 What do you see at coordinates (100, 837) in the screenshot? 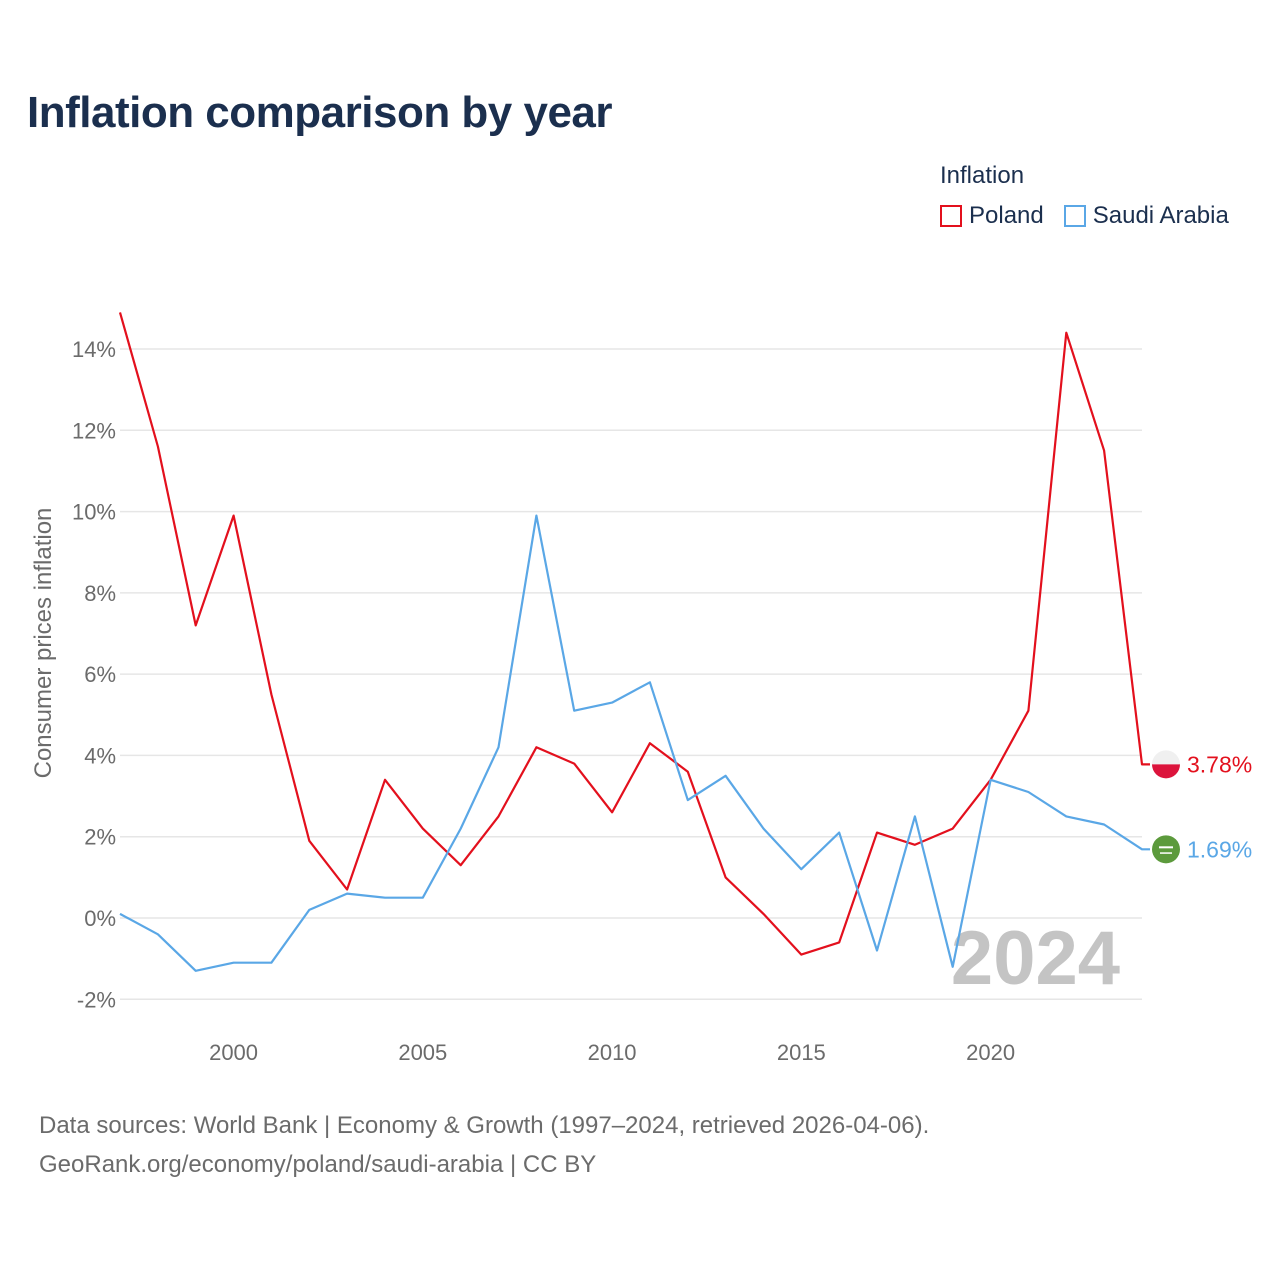
I see `y-tick-label: 2%` at bounding box center [100, 837].